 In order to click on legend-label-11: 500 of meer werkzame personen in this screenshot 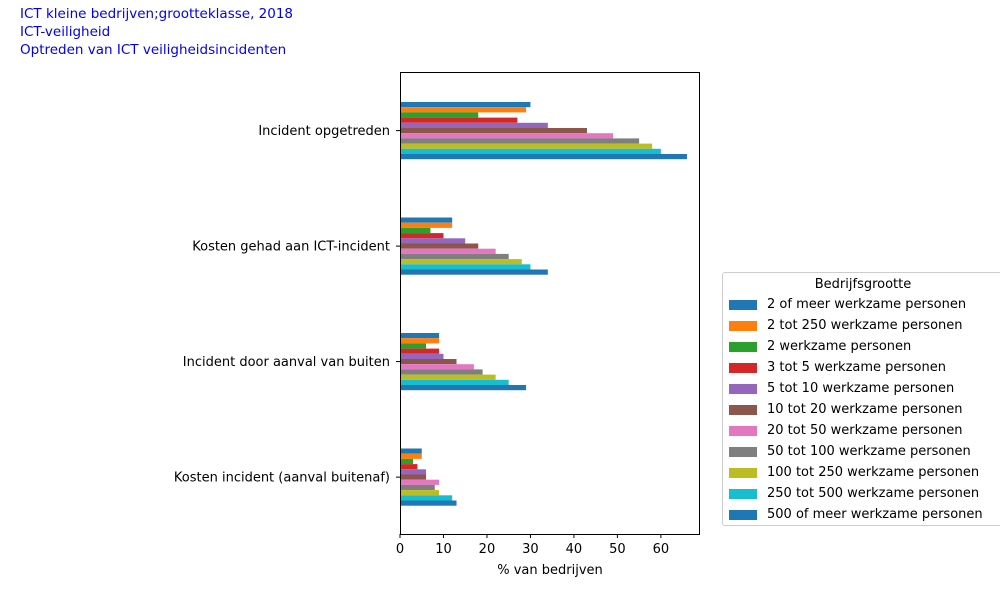, I will do `click(875, 514)`.